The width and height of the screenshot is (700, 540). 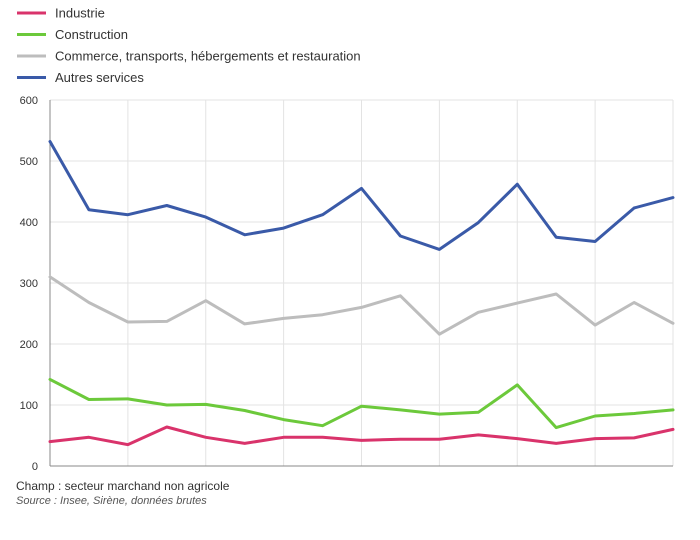 What do you see at coordinates (35, 467) in the screenshot?
I see `y-tick-label: 0` at bounding box center [35, 467].